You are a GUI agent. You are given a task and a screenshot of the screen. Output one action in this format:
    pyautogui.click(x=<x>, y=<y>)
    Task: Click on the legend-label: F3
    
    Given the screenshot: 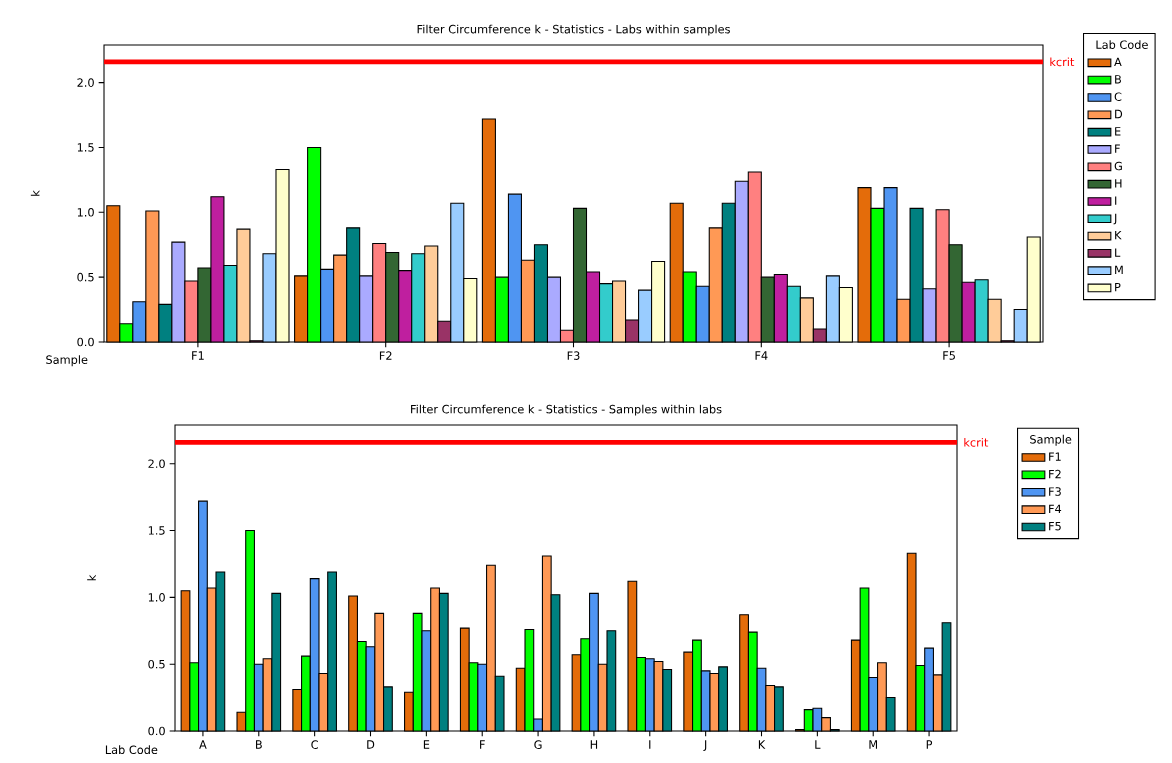 What is the action you would take?
    pyautogui.click(x=1055, y=491)
    